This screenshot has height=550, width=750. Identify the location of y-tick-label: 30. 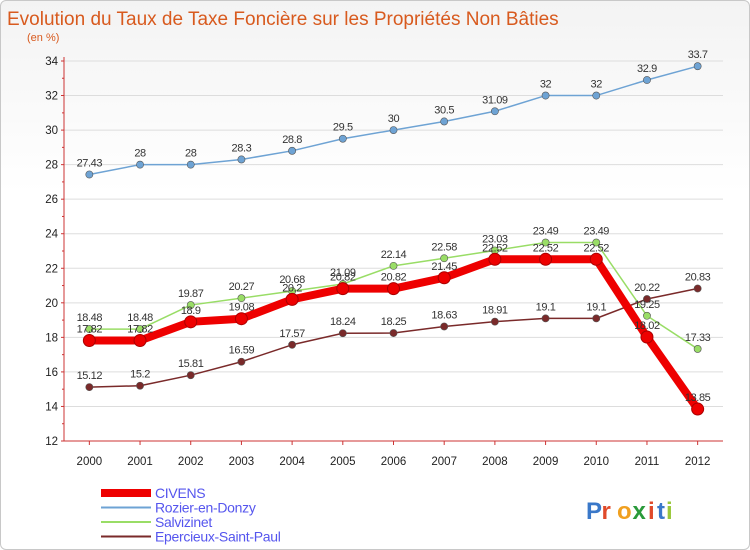
(51, 131).